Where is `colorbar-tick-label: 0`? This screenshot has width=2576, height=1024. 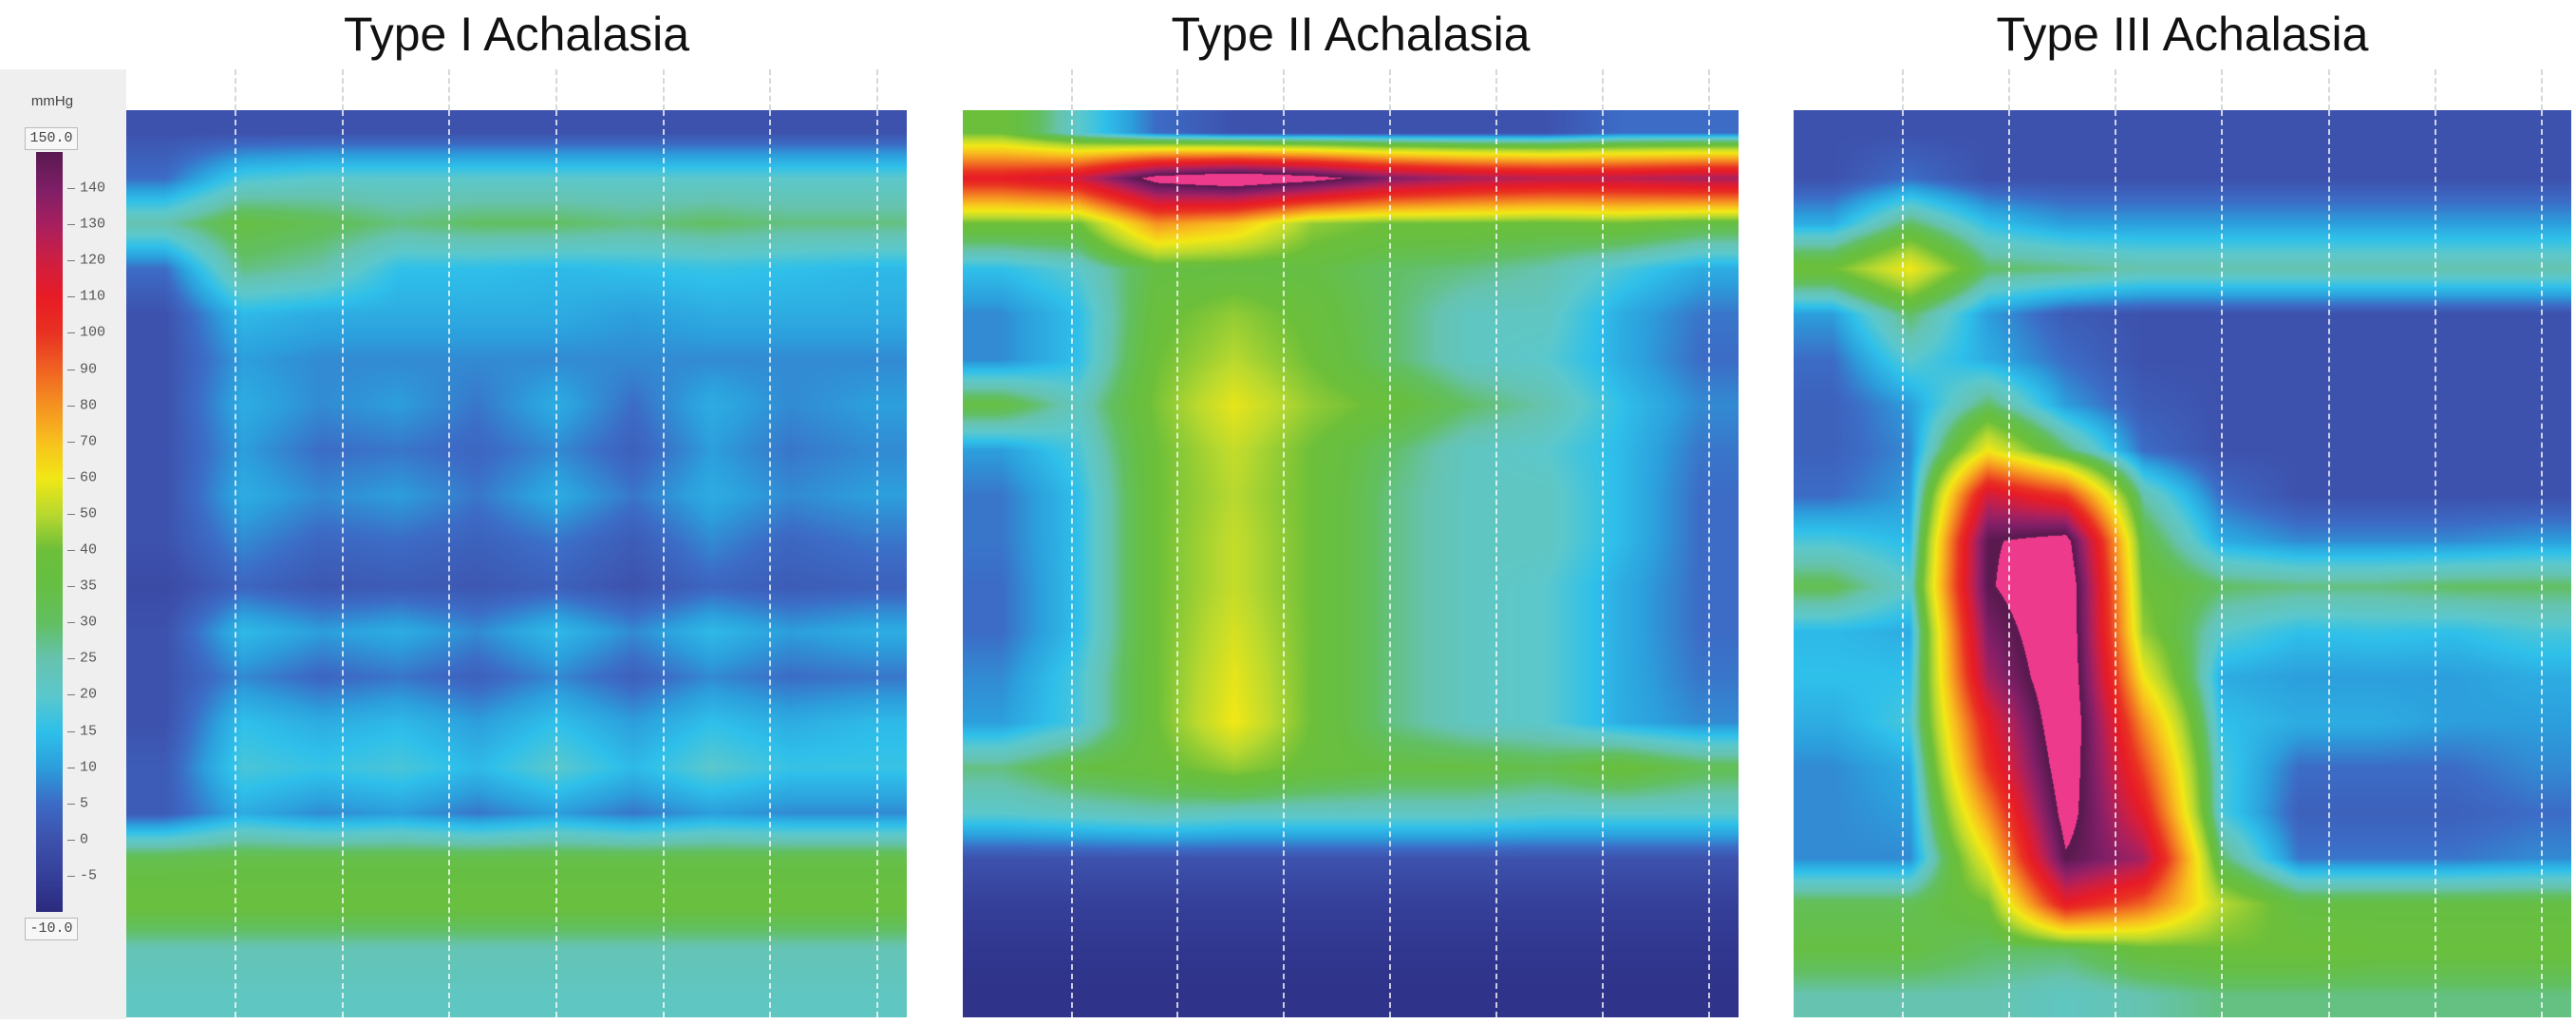 colorbar-tick-label: 0 is located at coordinates (84, 839).